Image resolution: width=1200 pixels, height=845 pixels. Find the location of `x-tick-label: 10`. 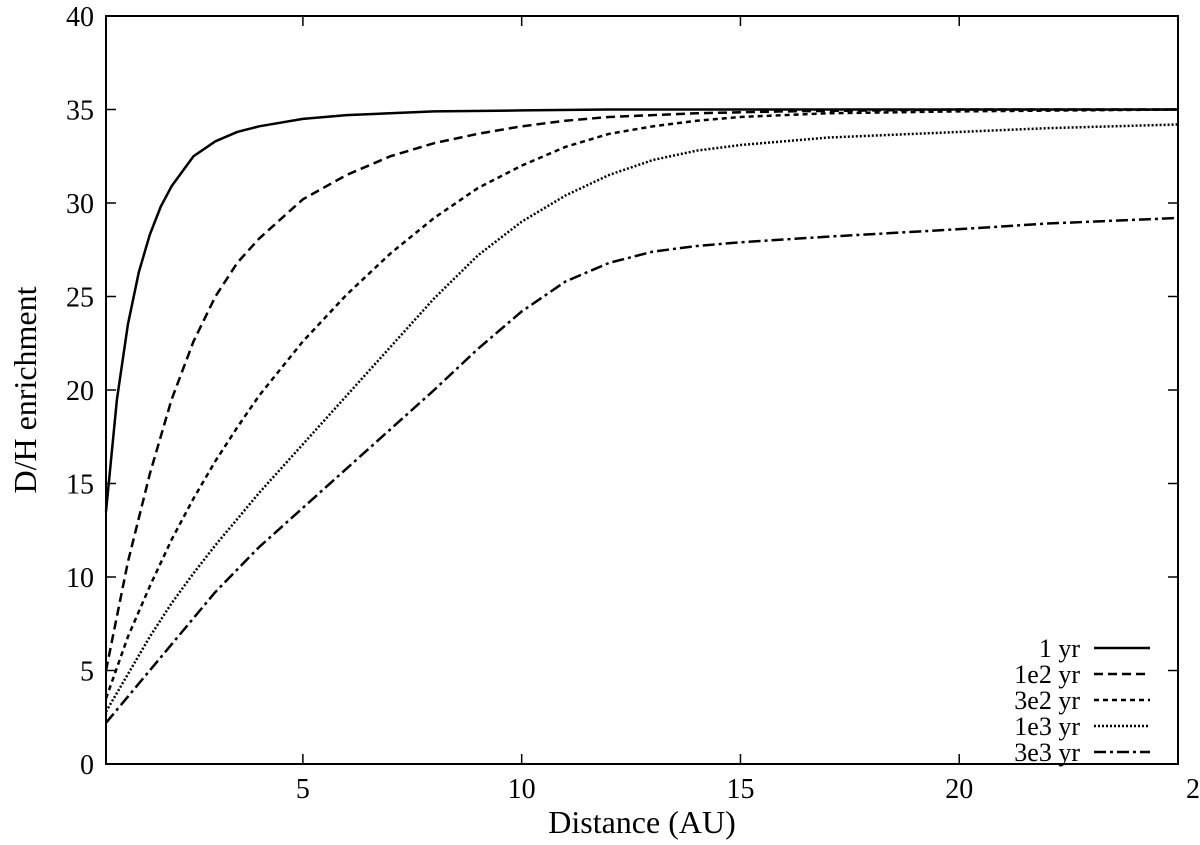

x-tick-label: 10 is located at coordinates (522, 789).